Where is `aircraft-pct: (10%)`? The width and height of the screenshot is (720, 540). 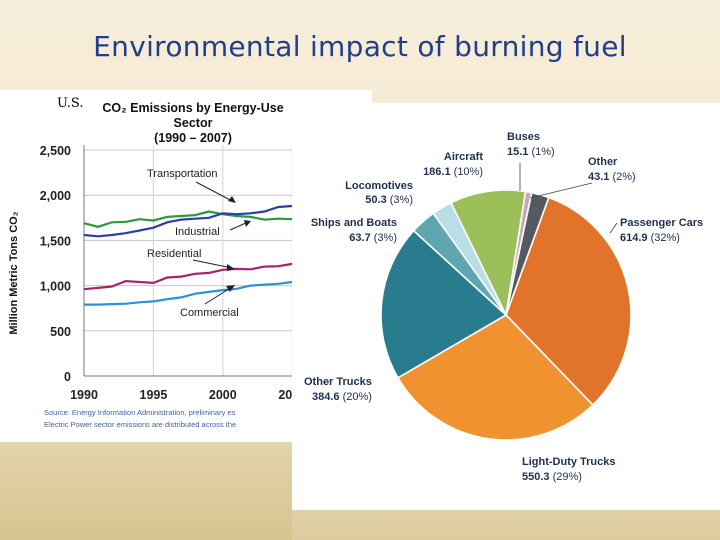 aircraft-pct: (10%) is located at coordinates (468, 172).